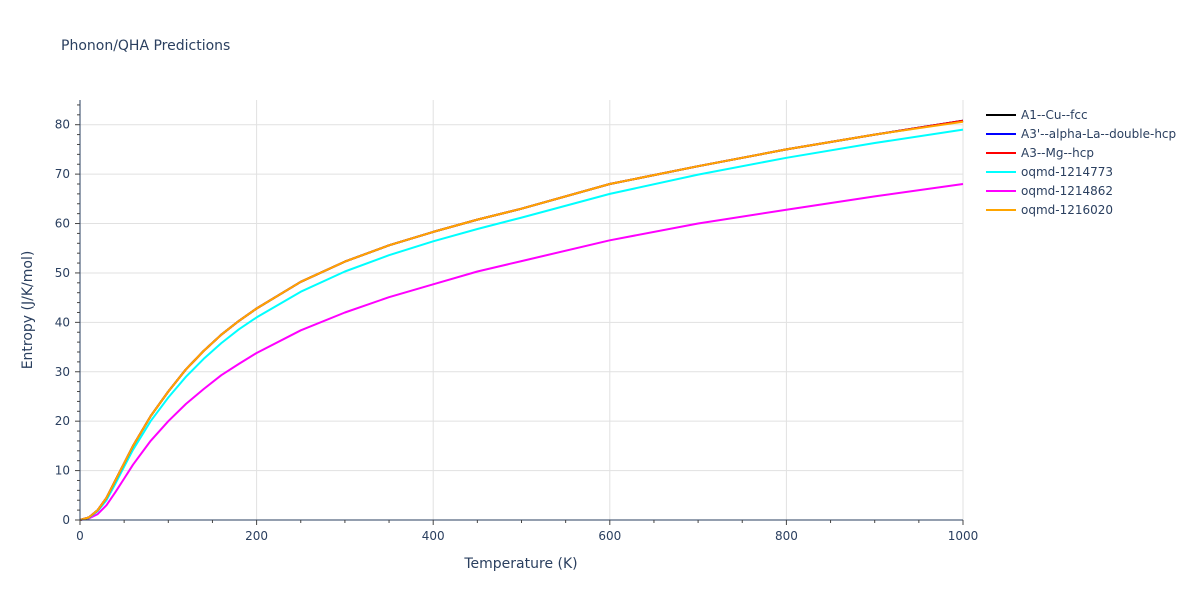 This screenshot has height=600, width=1200. I want to click on legend-label: oqmd-1216020, so click(1067, 210).